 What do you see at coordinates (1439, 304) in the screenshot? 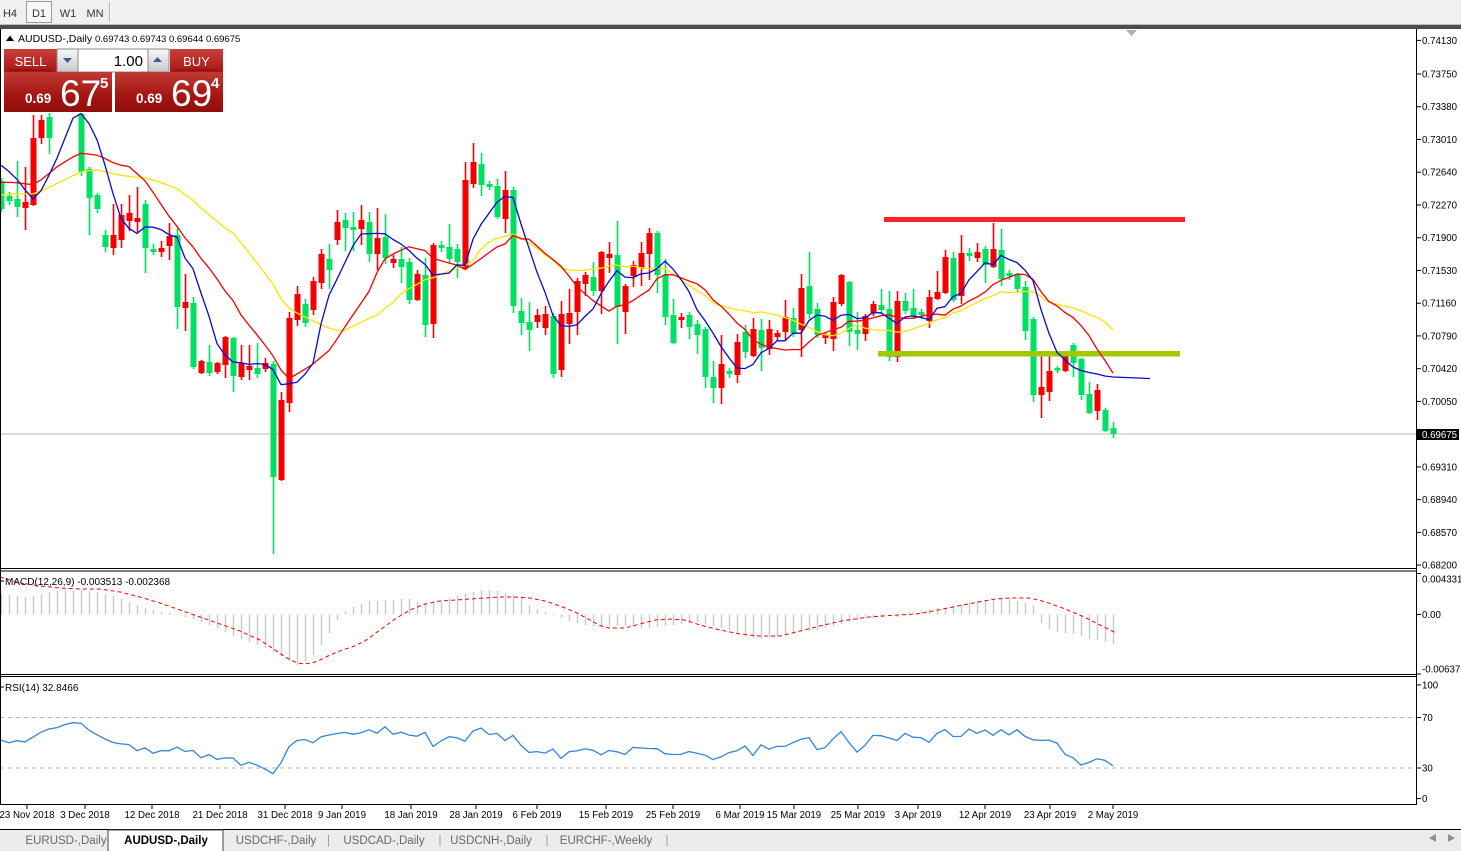
I see `svg-text: 0.71160` at bounding box center [1439, 304].